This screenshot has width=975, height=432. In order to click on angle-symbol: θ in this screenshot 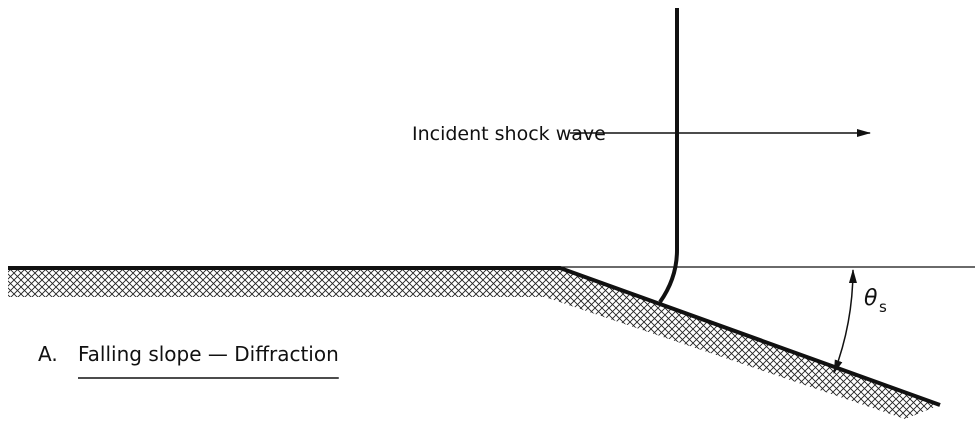, I will do `click(871, 298)`.